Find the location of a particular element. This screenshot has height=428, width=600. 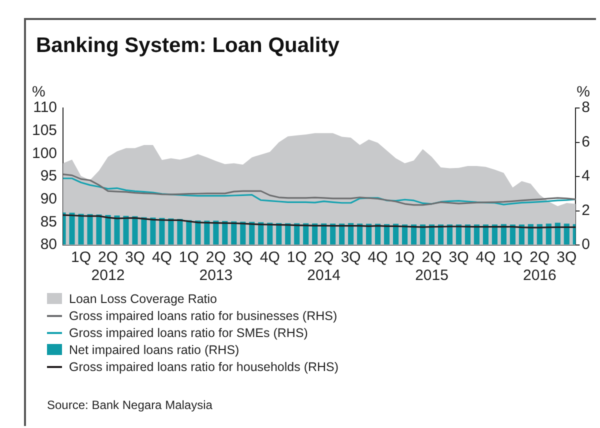

x-tick-label: 2Q 2016 is located at coordinates (539, 266).